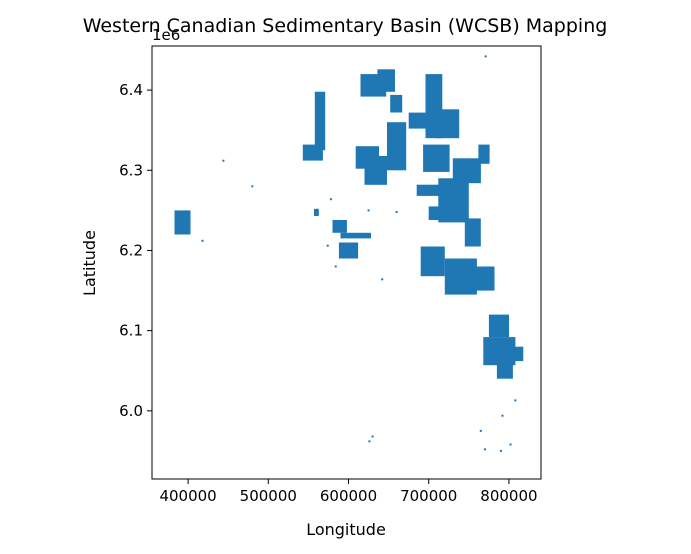  I want to click on map-polygon-north-block-c, so click(396, 103).